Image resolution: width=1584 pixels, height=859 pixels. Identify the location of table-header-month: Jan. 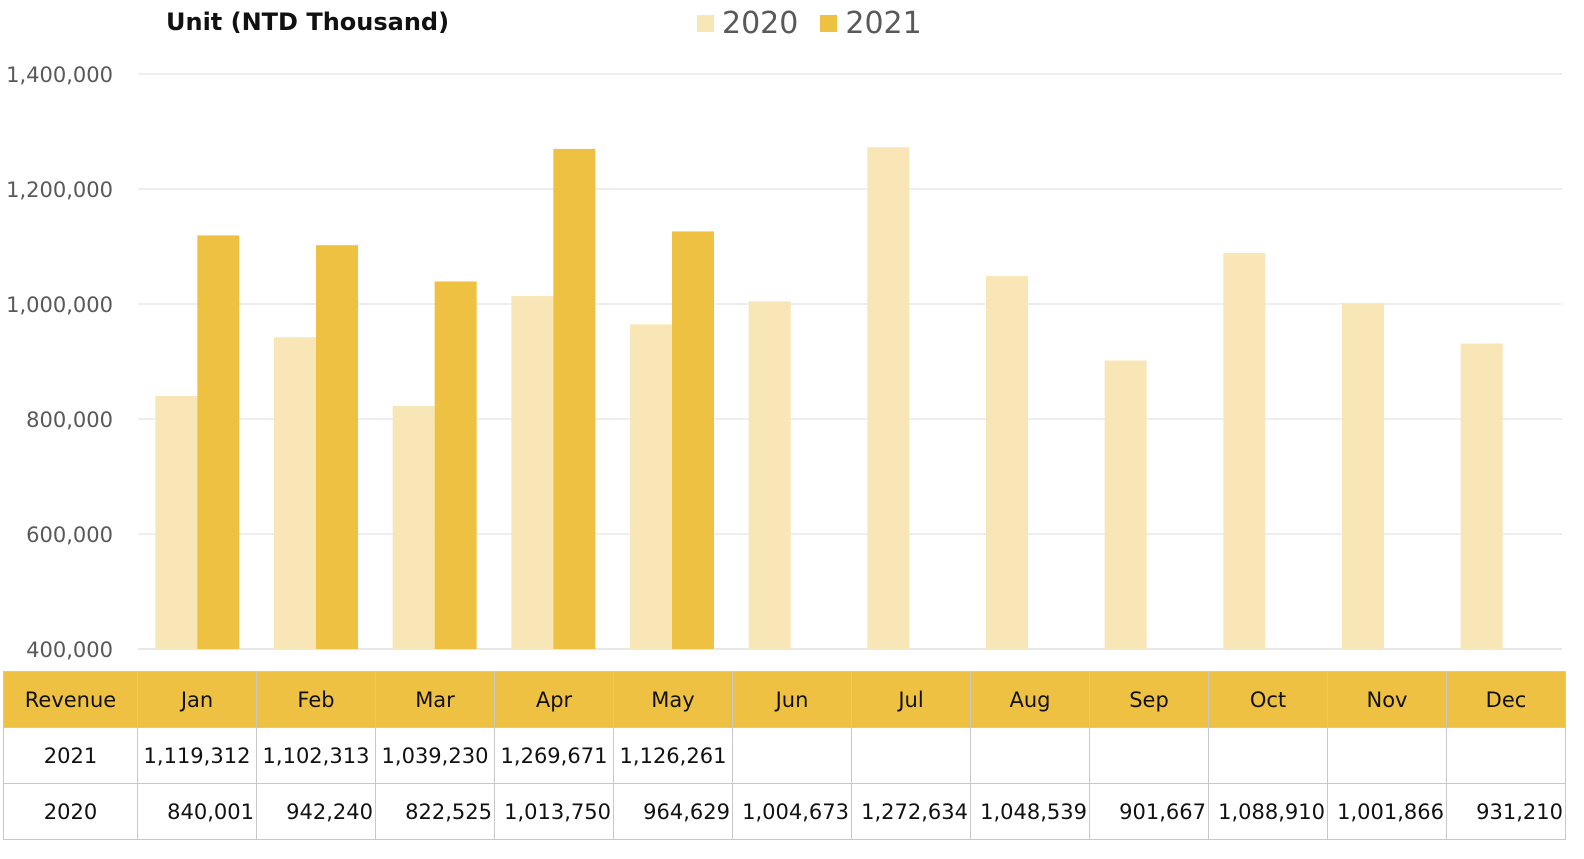
(197, 699).